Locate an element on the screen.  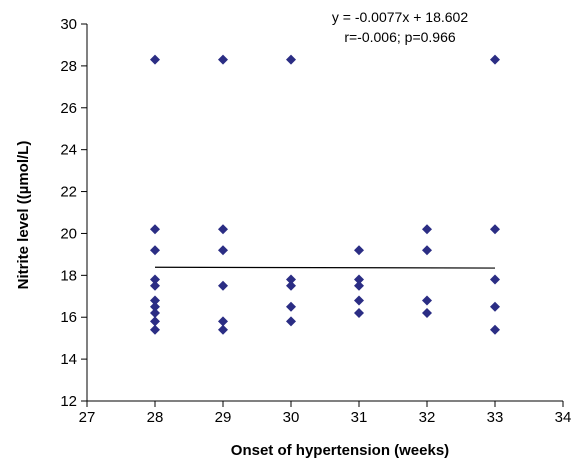
x-axis-title: Onset of hypertension (weeks) is located at coordinates (340, 450).